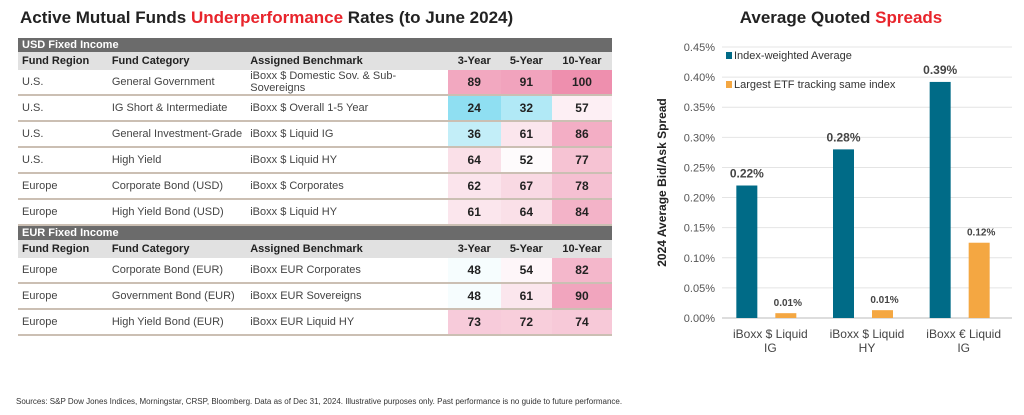  I want to click on y-tick-label: 0.05%, so click(699, 289).